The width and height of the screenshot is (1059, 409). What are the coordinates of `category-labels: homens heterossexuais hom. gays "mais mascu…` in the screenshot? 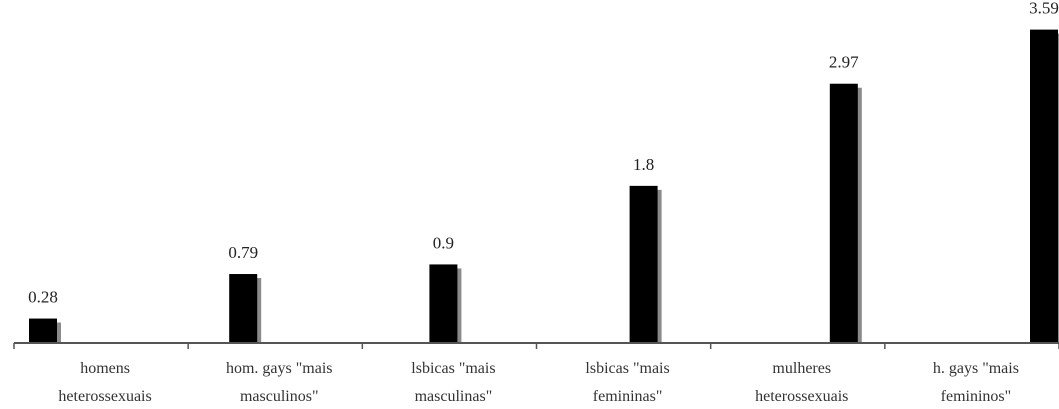 It's located at (538, 382).